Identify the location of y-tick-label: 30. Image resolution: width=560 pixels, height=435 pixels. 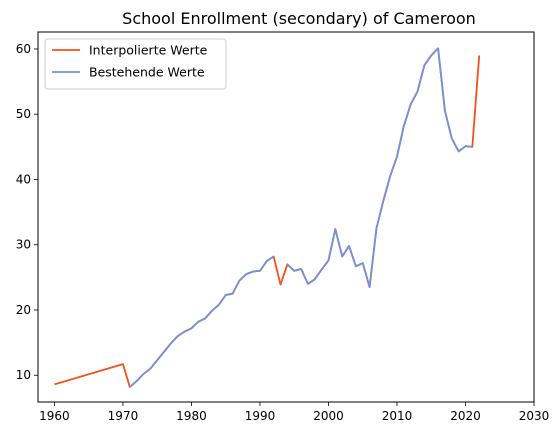
(23, 245).